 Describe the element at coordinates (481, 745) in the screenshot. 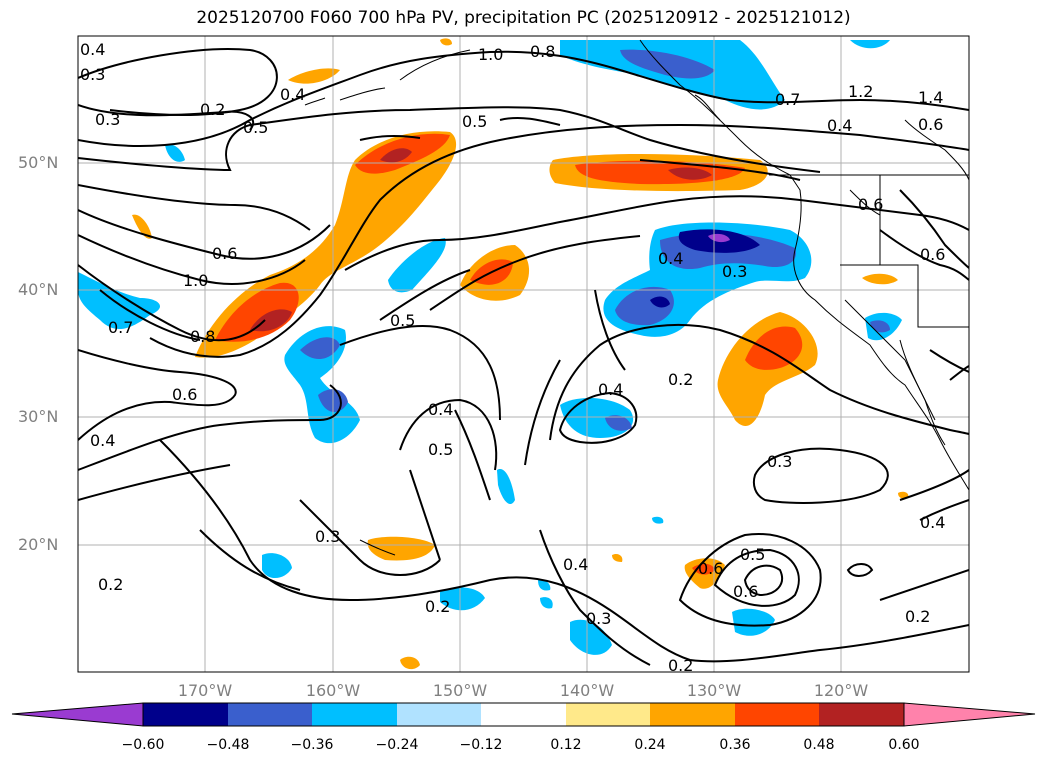

I see `colorbar-tick: −0.12` at that location.